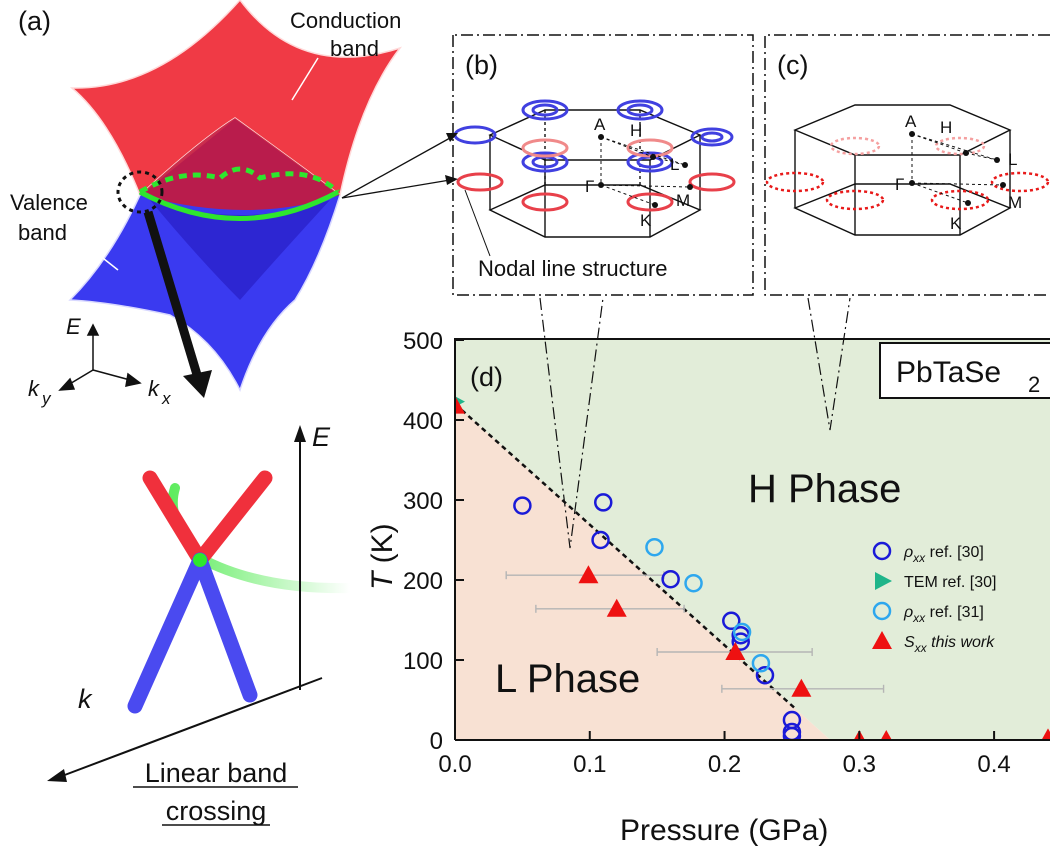 This screenshot has height=851, width=1050. I want to click on panel-b-label: (b), so click(481, 65).